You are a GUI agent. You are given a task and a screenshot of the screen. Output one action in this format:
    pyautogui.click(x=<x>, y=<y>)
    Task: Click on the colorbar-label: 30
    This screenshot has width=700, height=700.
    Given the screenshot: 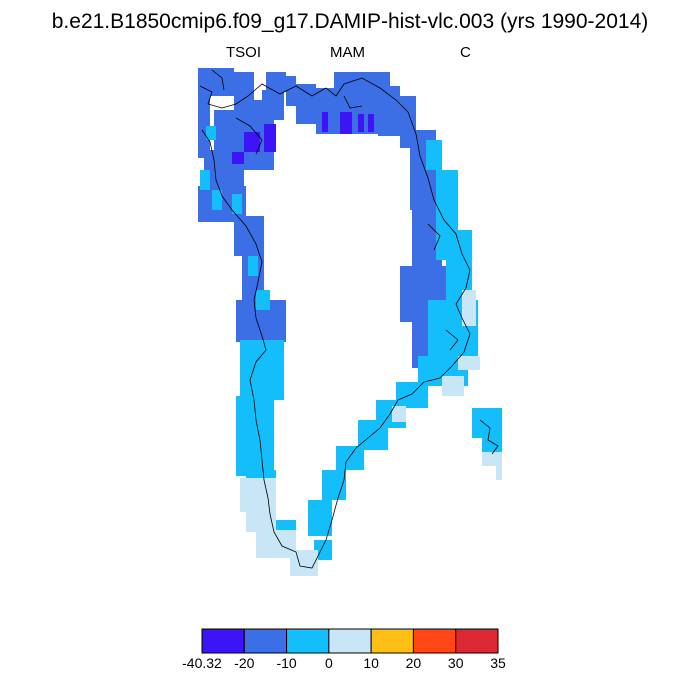 What is the action you would take?
    pyautogui.click(x=455, y=663)
    